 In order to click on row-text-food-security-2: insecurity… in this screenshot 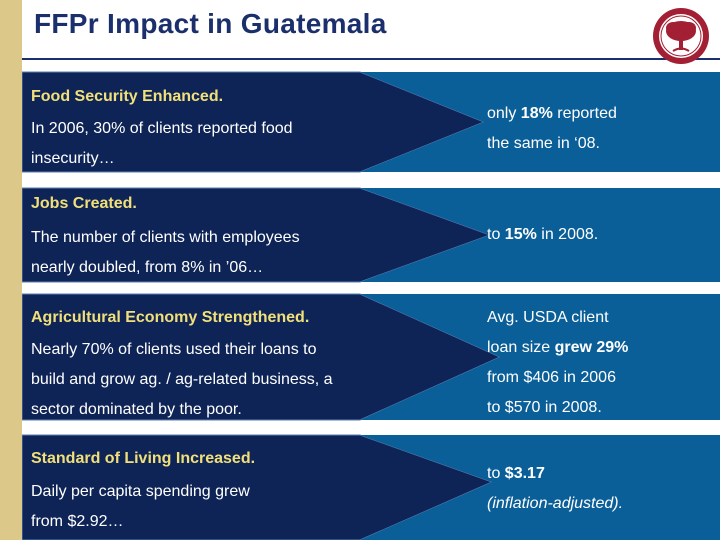, I will do `click(73, 158)`.